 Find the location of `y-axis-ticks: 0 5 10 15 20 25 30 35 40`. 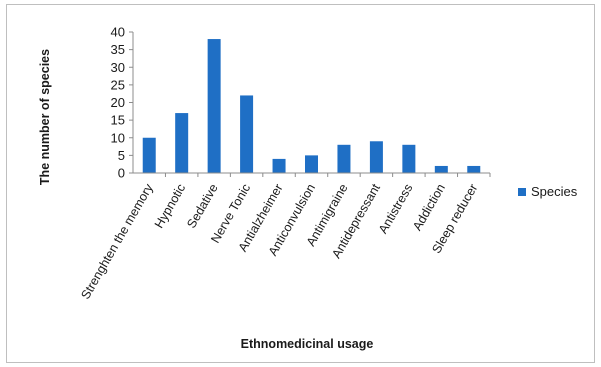

y-axis-ticks: 0 5 10 15 20 25 30 35 40 is located at coordinates (122, 103).